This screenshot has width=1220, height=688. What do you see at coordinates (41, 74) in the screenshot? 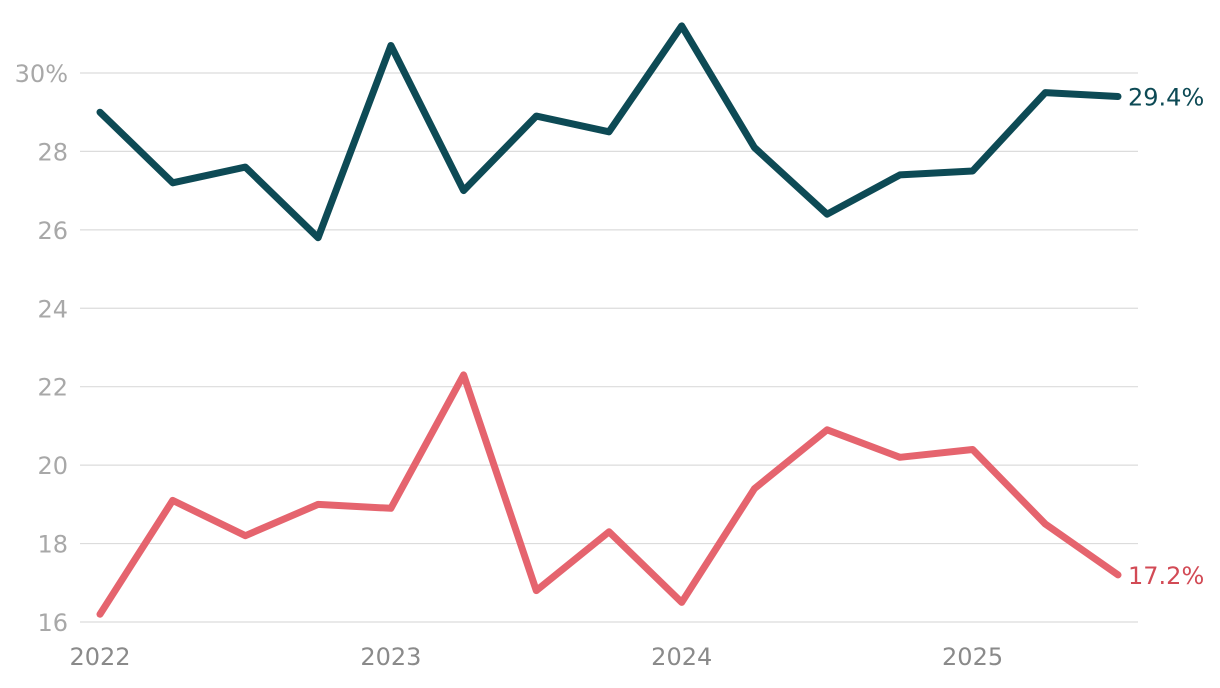
I see `y-tick-label: 30%` at bounding box center [41, 74].